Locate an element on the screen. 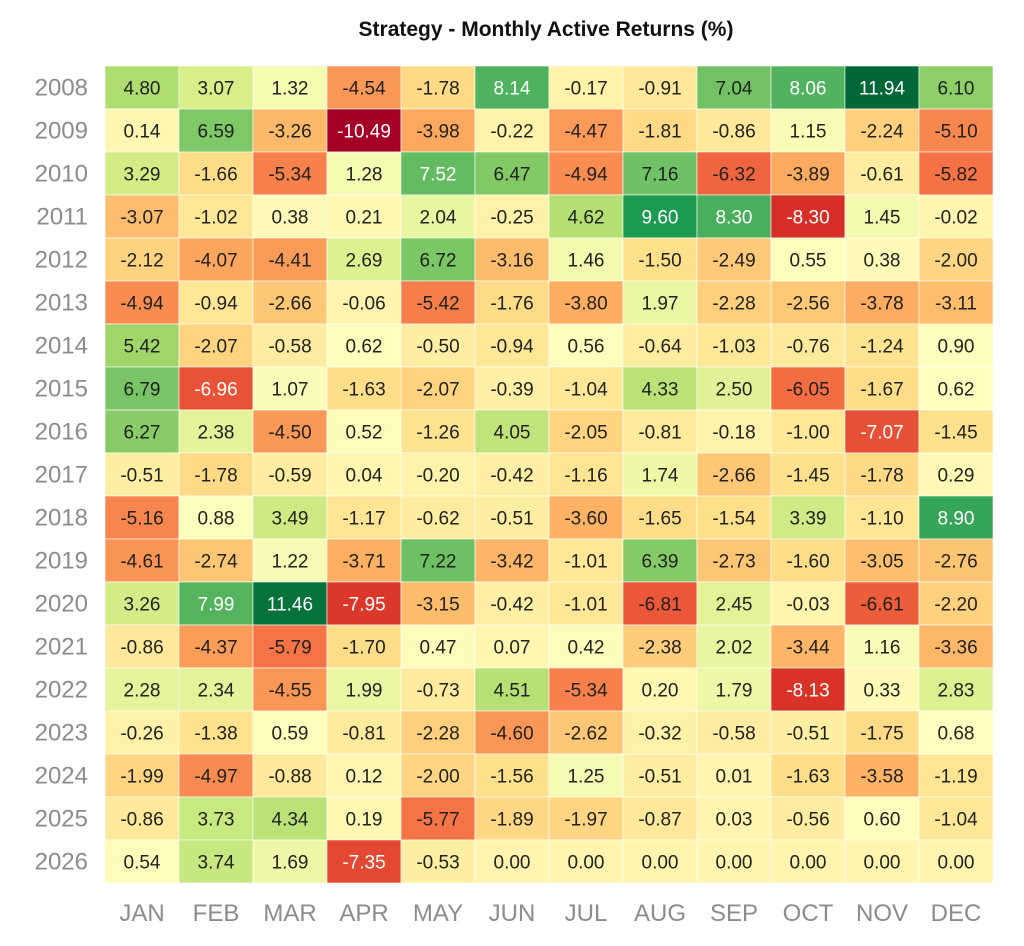 The height and width of the screenshot is (946, 1024). cell-value-label: -0.18 is located at coordinates (733, 433).